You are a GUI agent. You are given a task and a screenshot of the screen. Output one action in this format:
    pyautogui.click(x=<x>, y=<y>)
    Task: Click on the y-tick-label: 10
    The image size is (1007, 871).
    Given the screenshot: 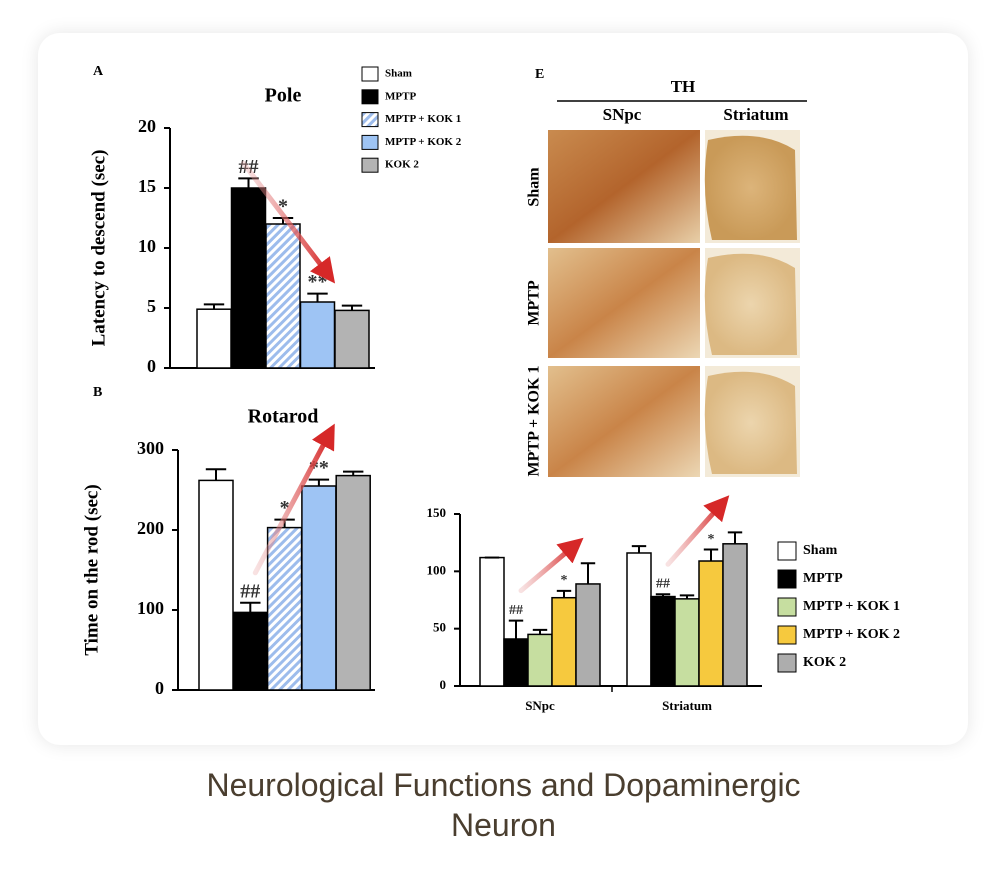 What is the action you would take?
    pyautogui.click(x=147, y=246)
    